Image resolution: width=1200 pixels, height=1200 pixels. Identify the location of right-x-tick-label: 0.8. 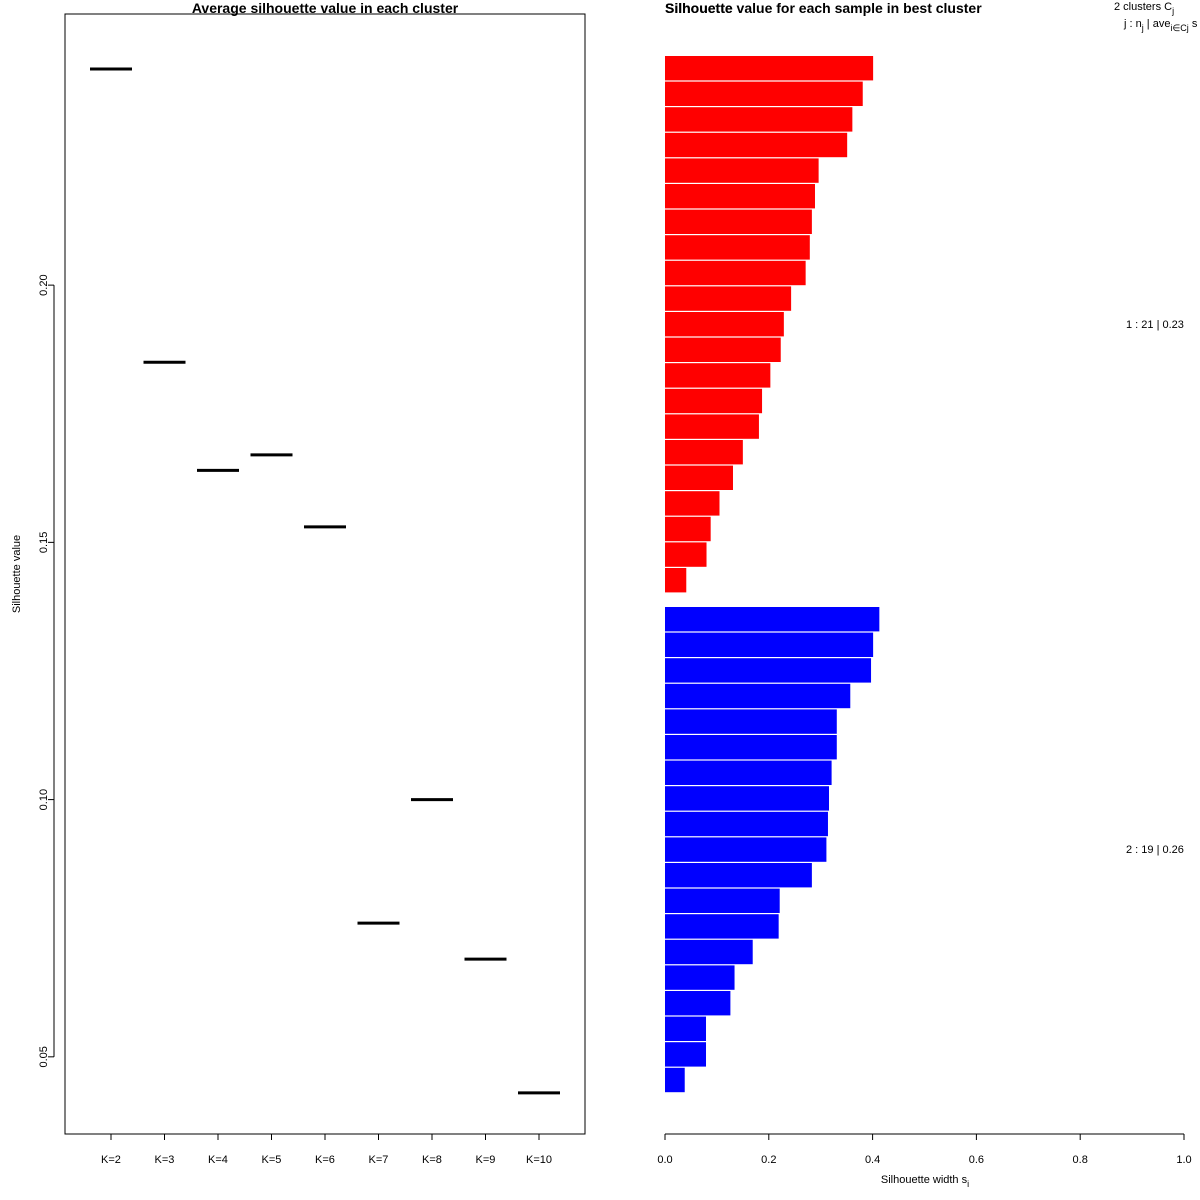
(1080, 1160).